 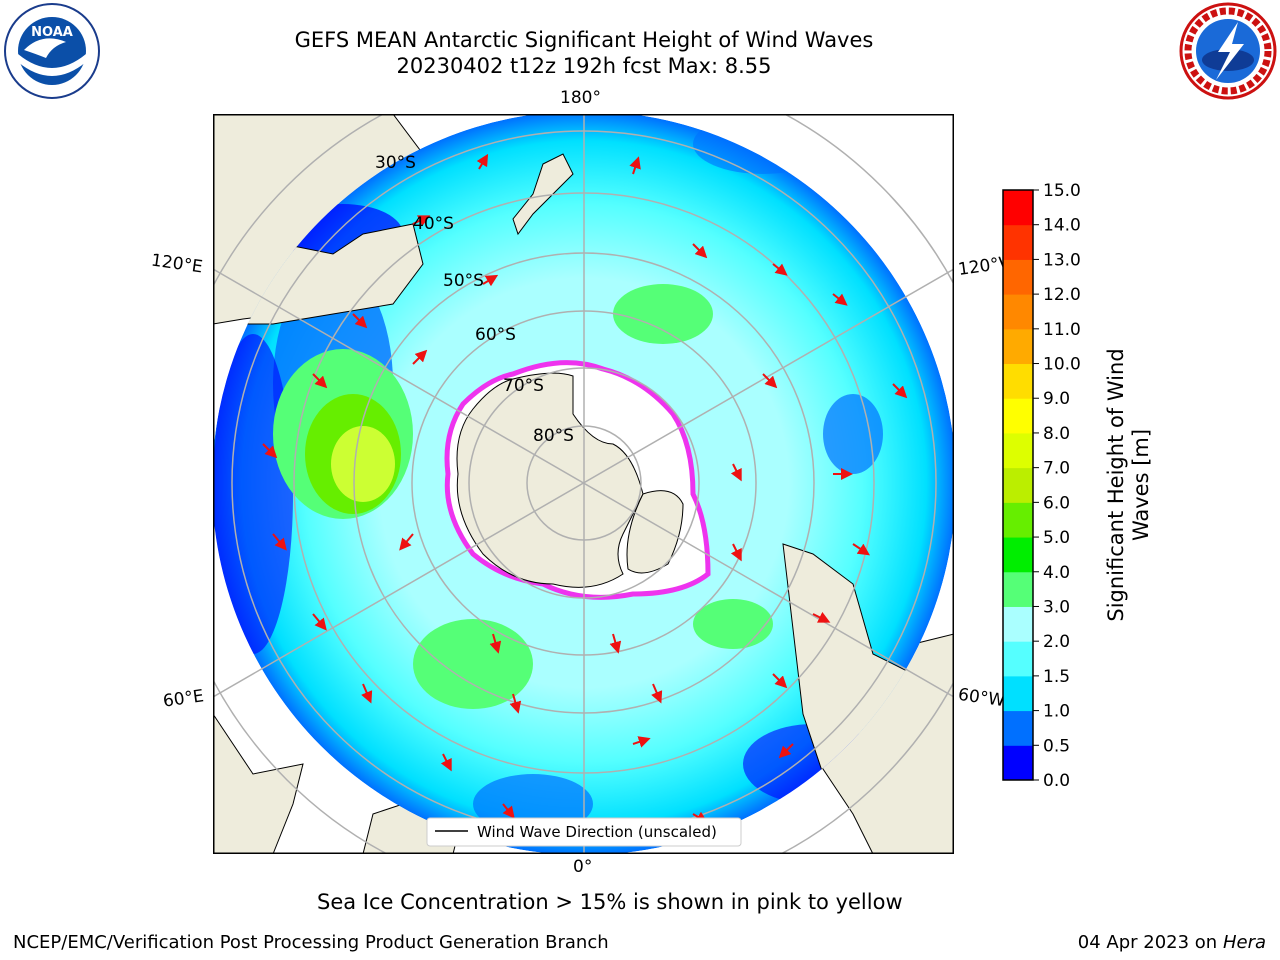 I want to click on colorbar-tick-label: 8.0, so click(x=1056, y=434).